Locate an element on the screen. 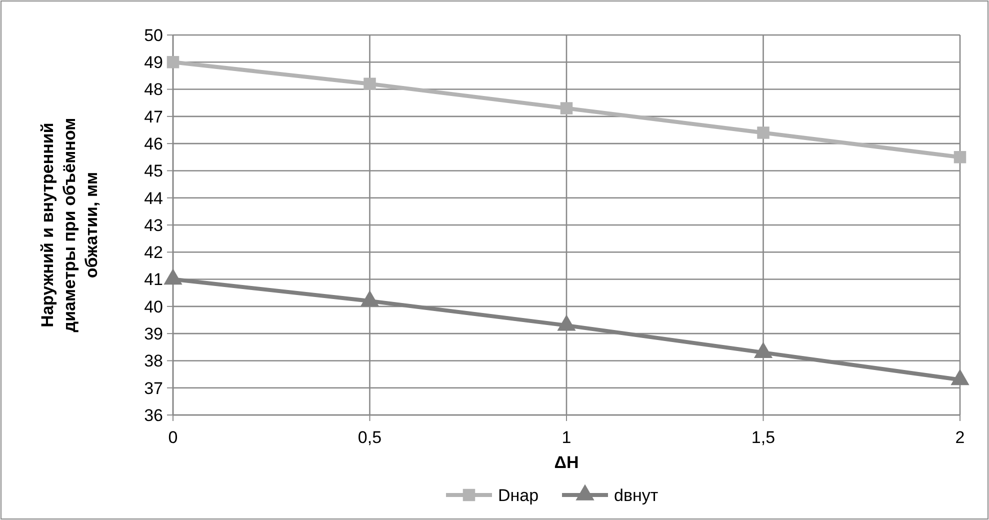  y-tick-label: 50 is located at coordinates (153, 35).